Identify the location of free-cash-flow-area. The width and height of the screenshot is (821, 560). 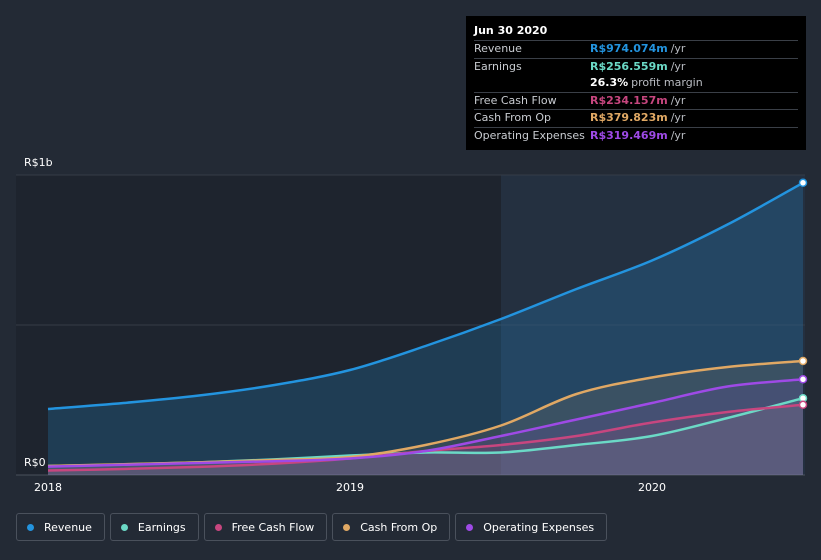
(425, 439).